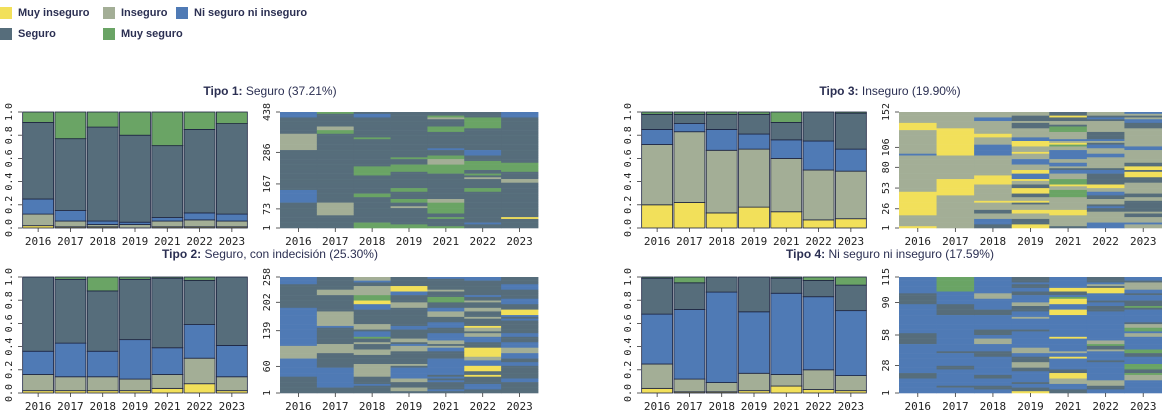 The width and height of the screenshot is (1162, 418). Describe the element at coordinates (446, 241) in the screenshot. I see `x-tick-label: 2021` at that location.